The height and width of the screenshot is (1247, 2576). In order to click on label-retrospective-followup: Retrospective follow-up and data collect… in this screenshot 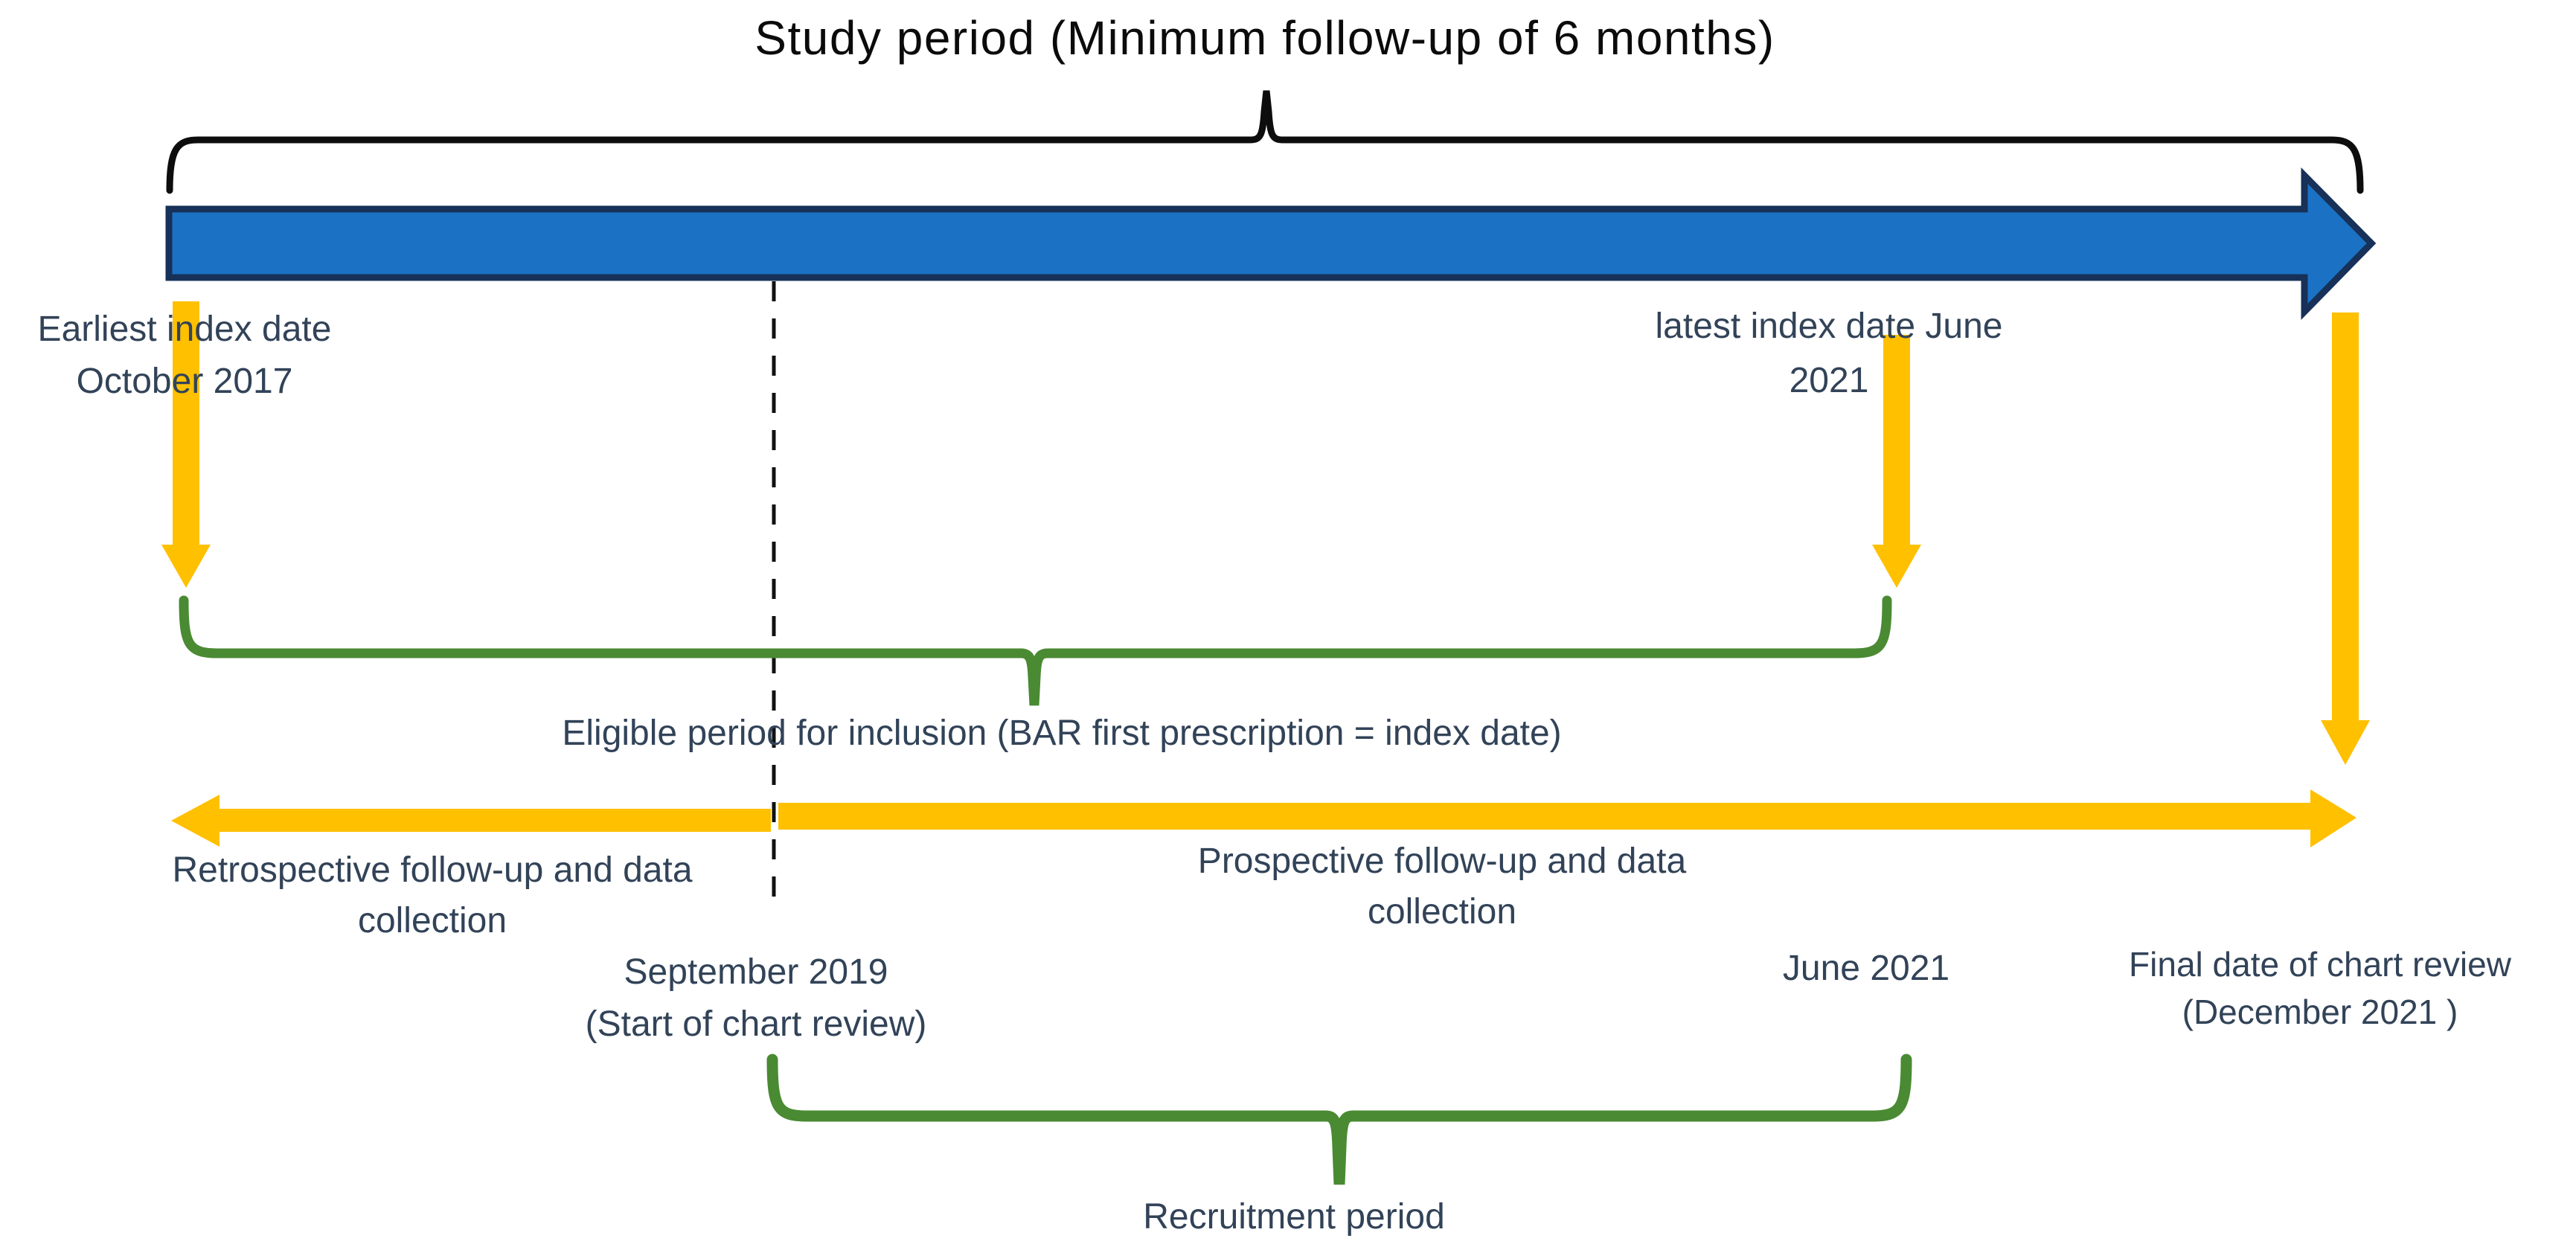, I will do `click(432, 896)`.